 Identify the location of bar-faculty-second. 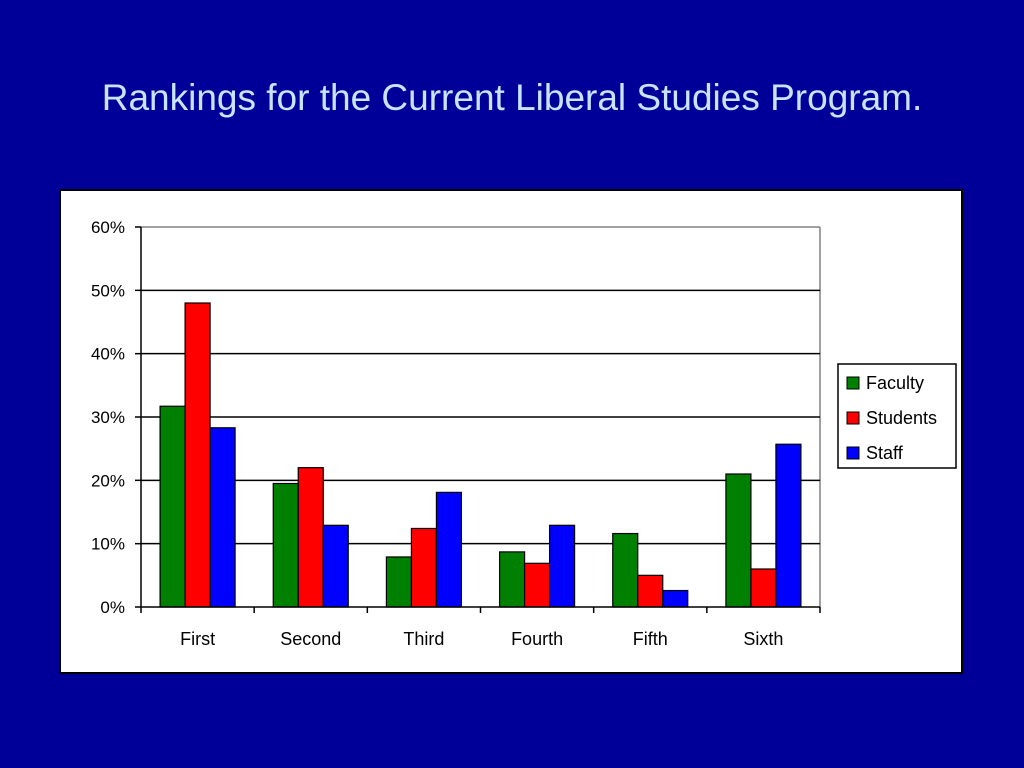
(285, 545).